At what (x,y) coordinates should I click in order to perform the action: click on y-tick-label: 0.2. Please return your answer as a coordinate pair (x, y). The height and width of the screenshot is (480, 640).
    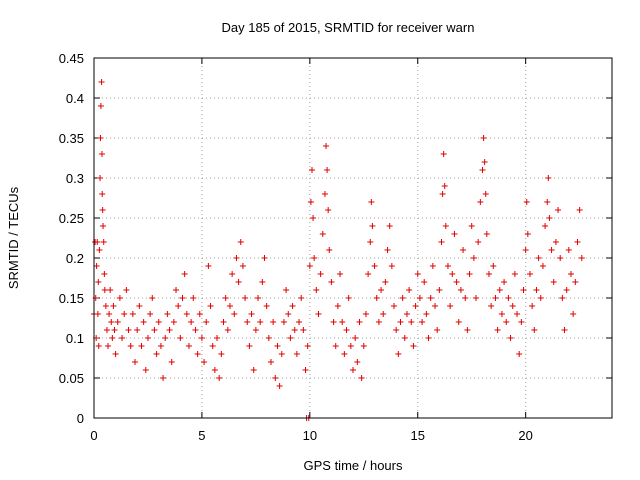
    Looking at the image, I should click on (75, 258).